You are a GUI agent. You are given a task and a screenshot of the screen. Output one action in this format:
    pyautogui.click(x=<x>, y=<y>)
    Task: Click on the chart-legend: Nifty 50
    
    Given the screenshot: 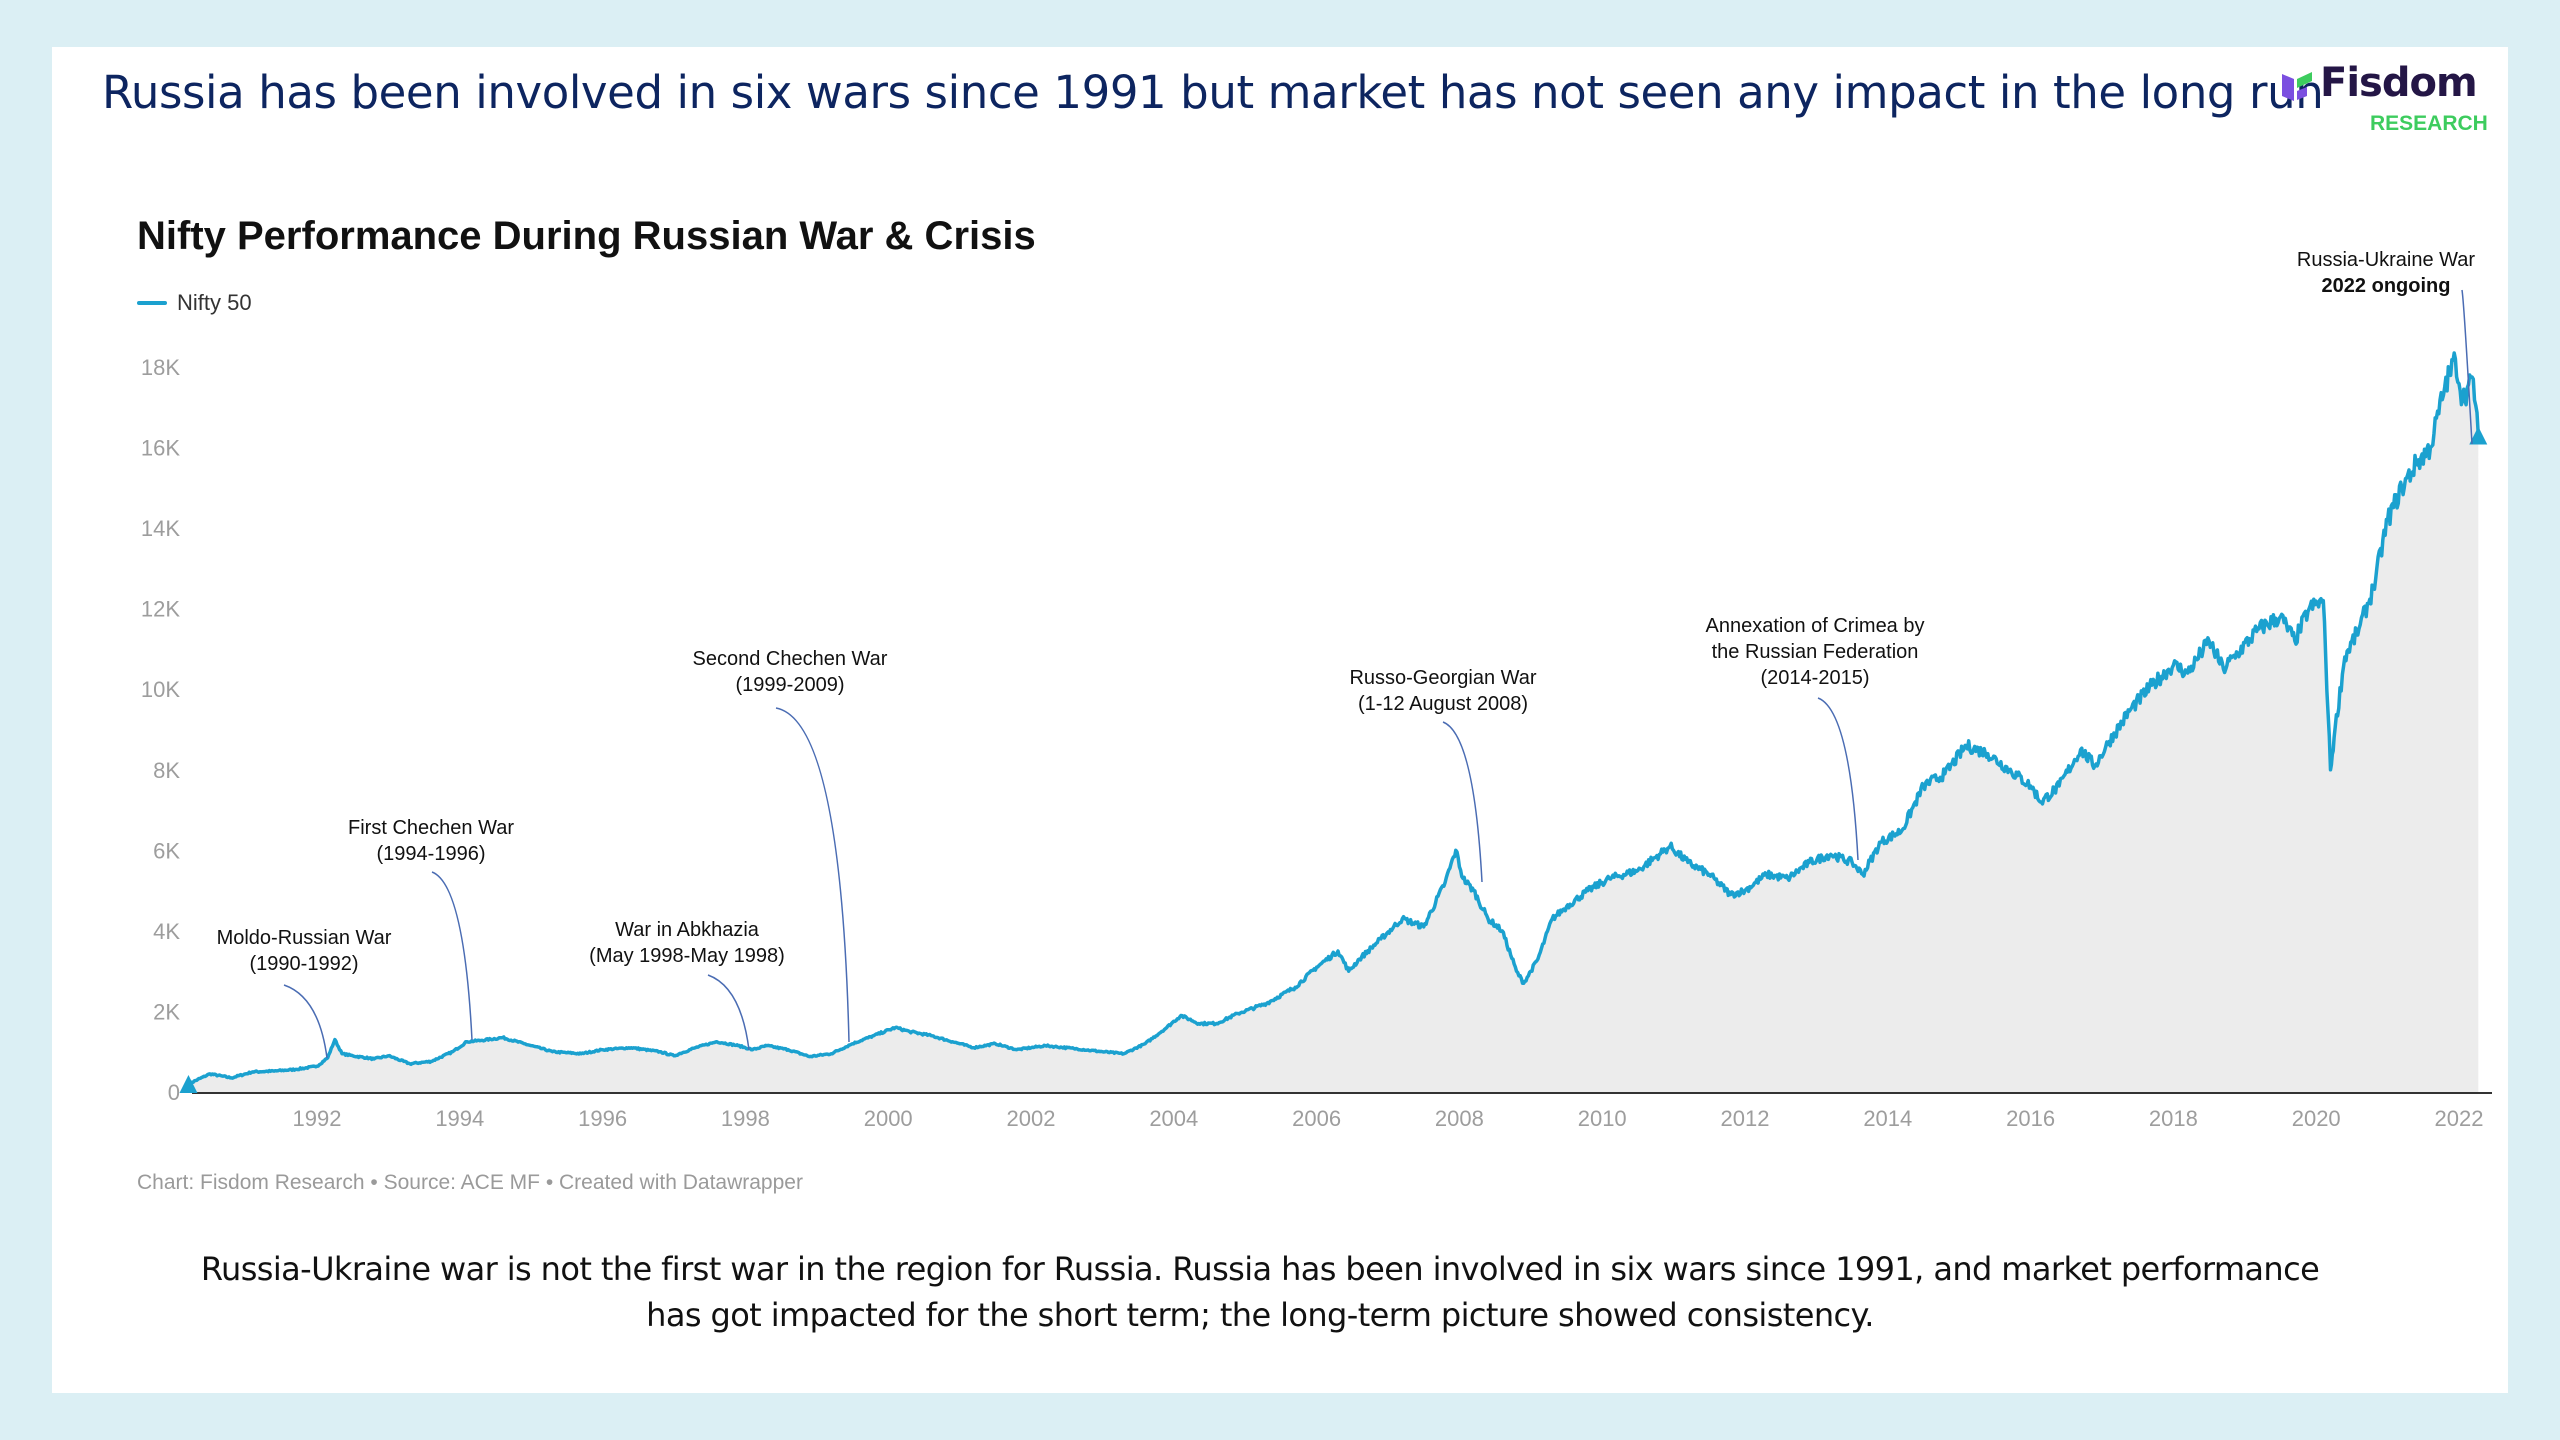 What is the action you would take?
    pyautogui.click(x=194, y=303)
    